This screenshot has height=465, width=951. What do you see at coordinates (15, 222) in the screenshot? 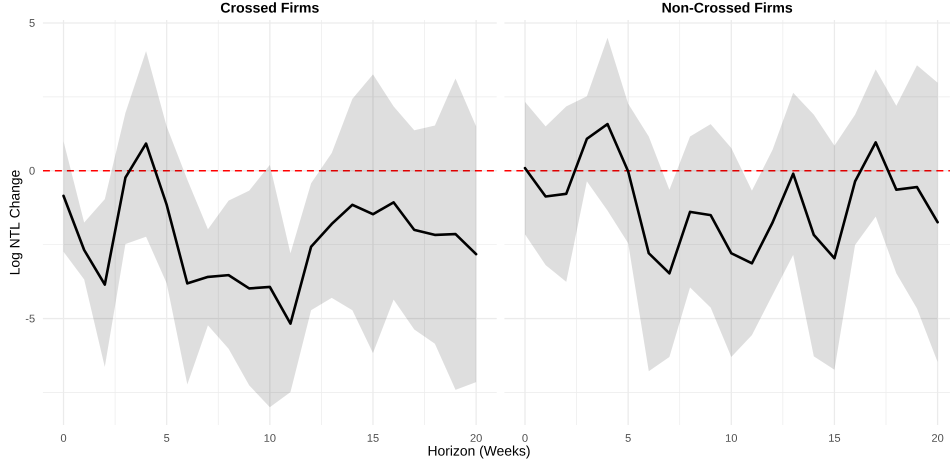
I see `y-axis-title: Log NTL Change` at bounding box center [15, 222].